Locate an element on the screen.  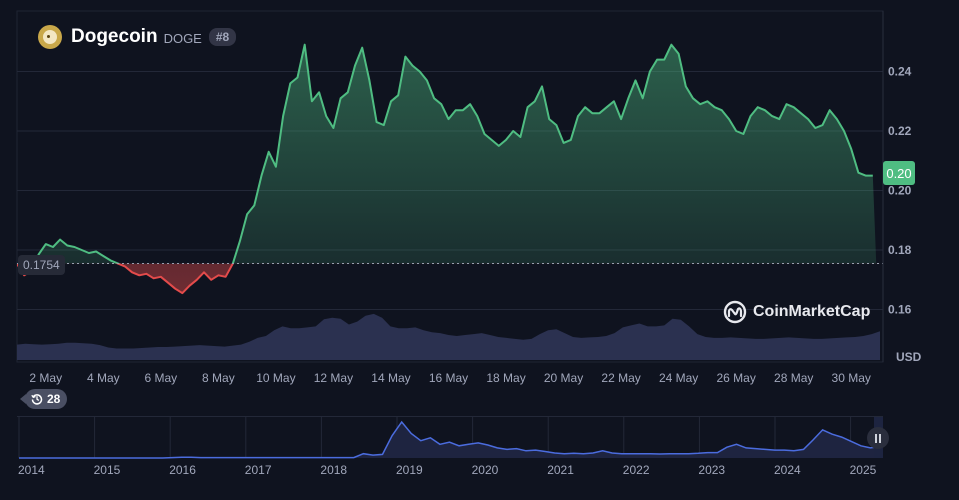
coin-symbol: DOGE is located at coordinates (182, 38).